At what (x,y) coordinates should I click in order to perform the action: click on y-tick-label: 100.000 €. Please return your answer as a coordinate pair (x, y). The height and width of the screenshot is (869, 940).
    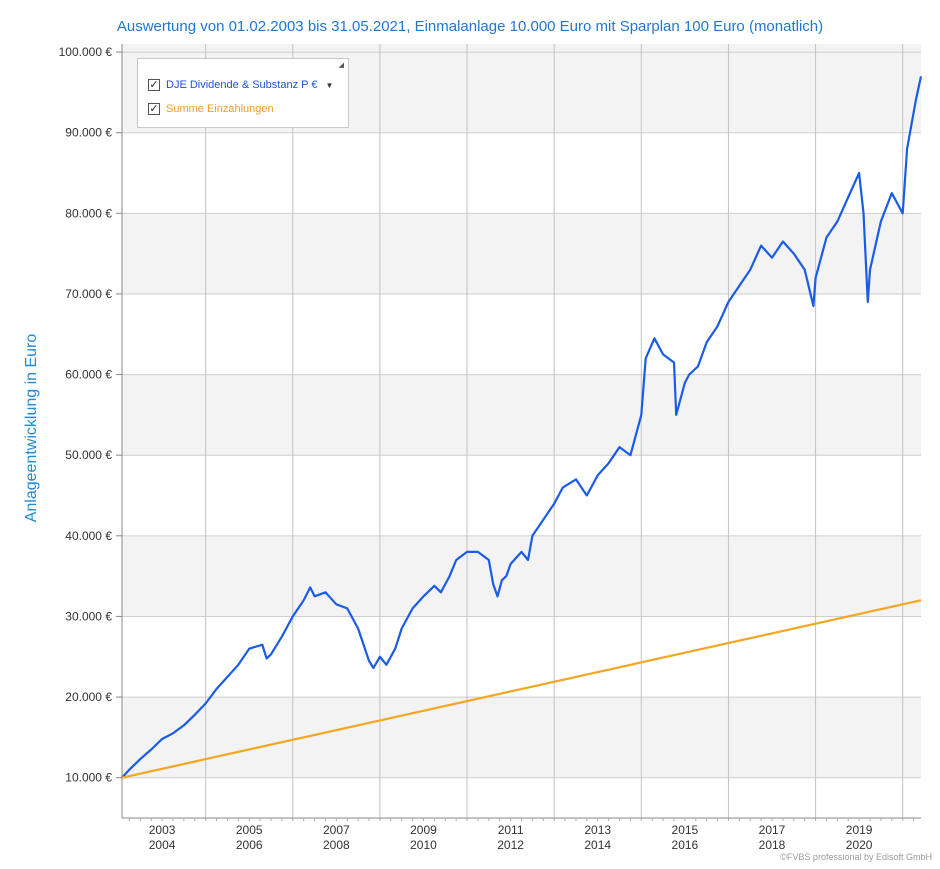
    Looking at the image, I should click on (86, 52).